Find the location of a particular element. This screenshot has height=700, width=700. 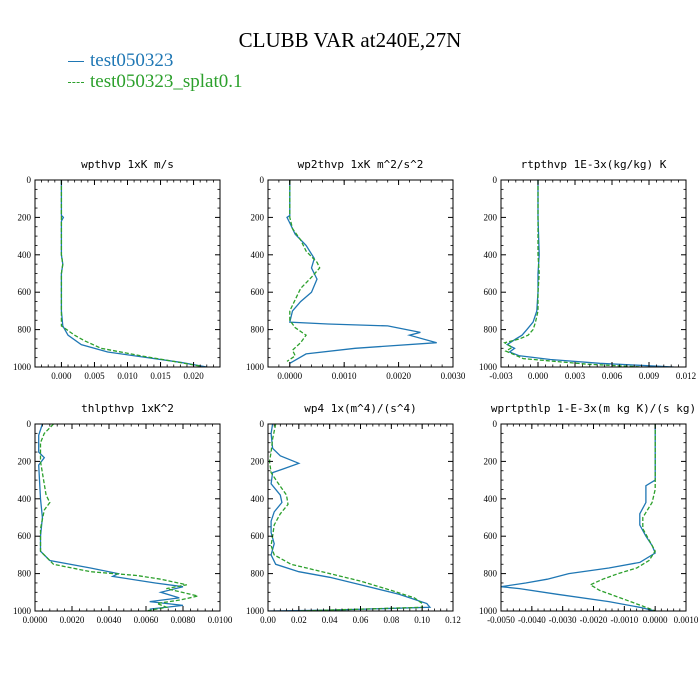

x-tick-label: 0.00 is located at coordinates (268, 620).